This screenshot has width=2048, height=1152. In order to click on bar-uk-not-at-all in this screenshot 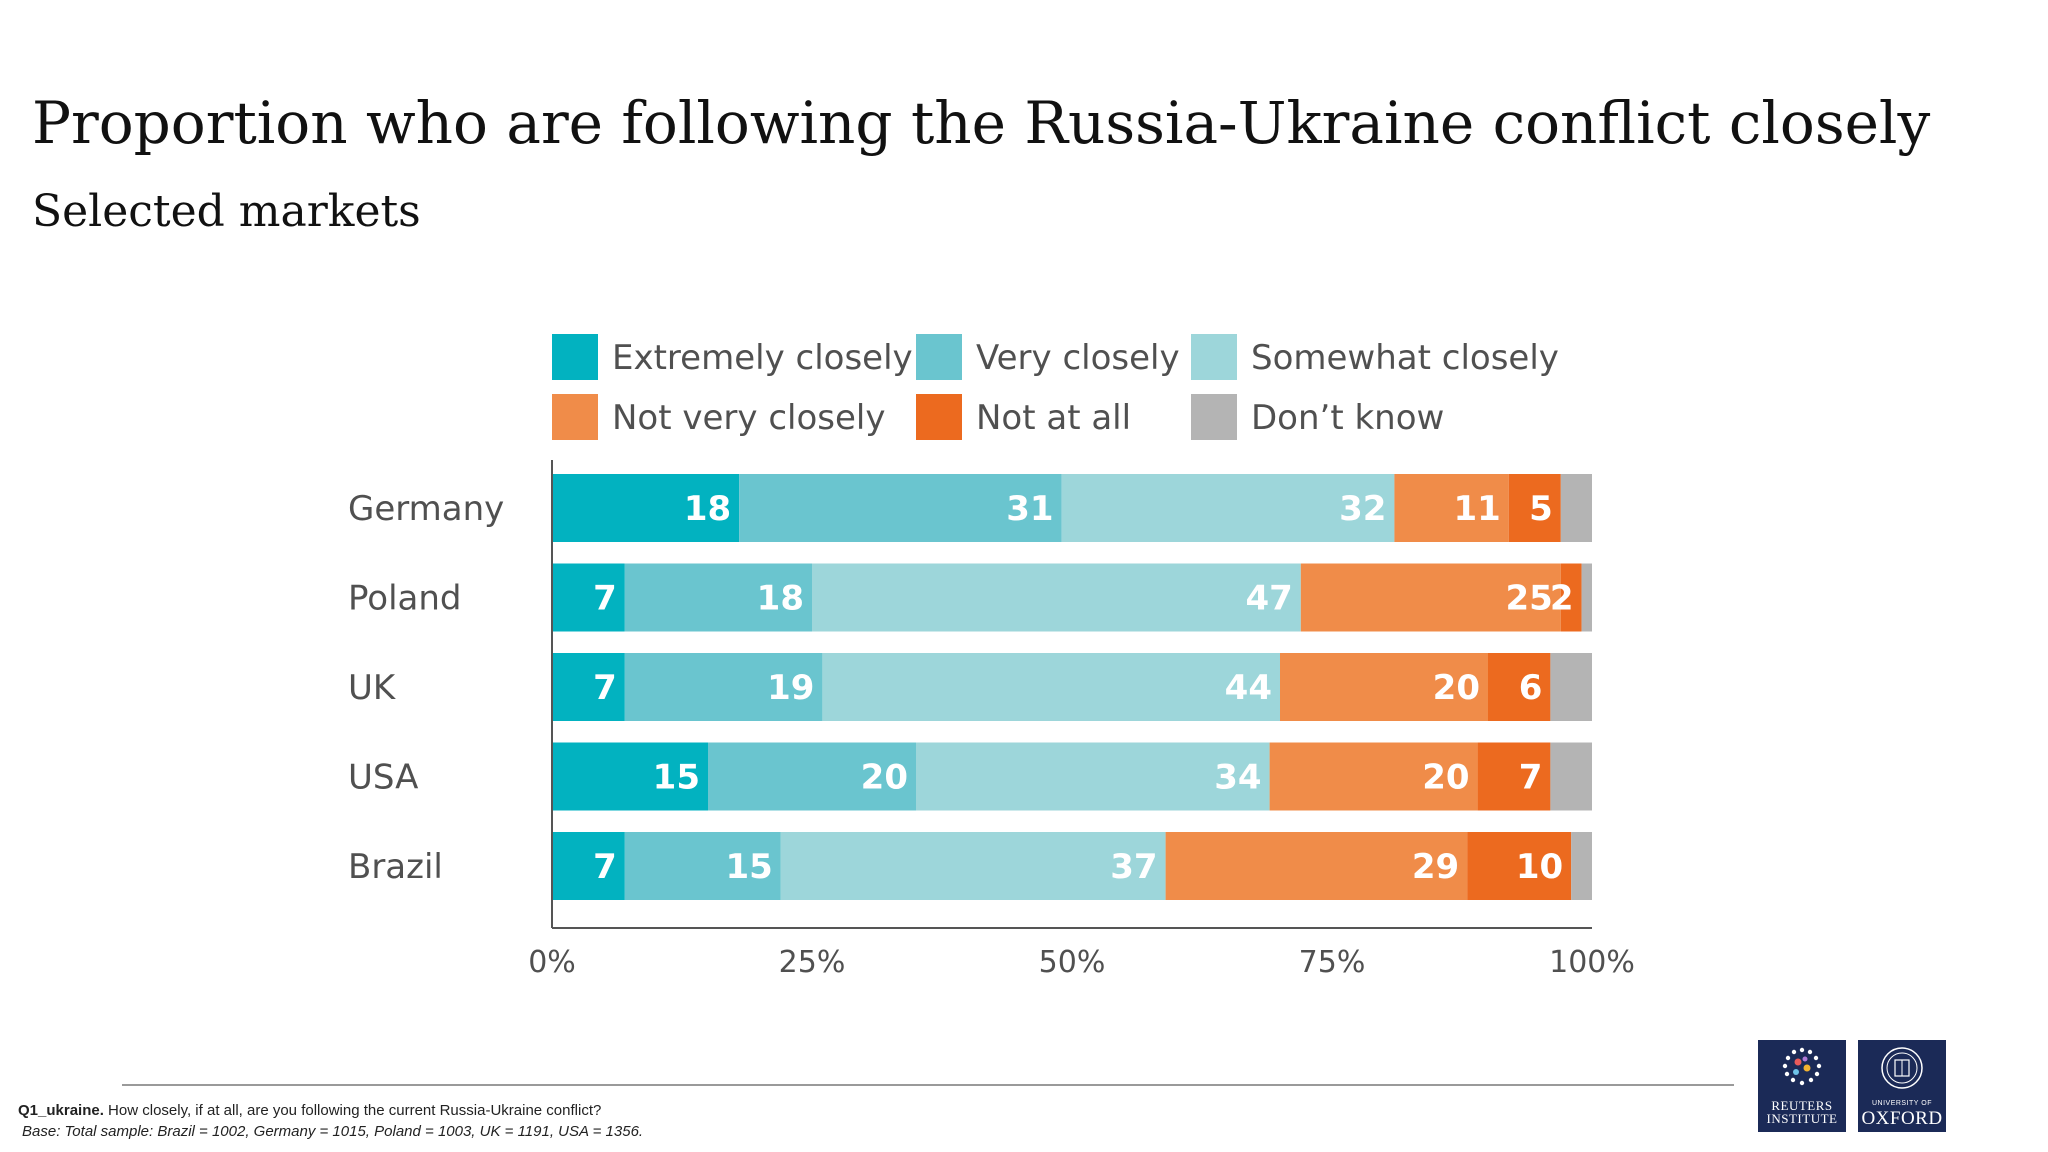, I will do `click(1519, 687)`.